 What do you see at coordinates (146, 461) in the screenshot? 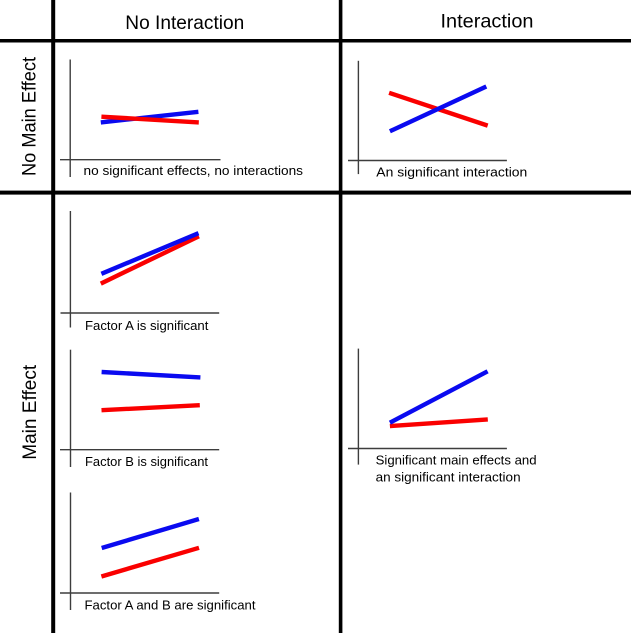
I see `svg-text: Factor B is significant` at bounding box center [146, 461].